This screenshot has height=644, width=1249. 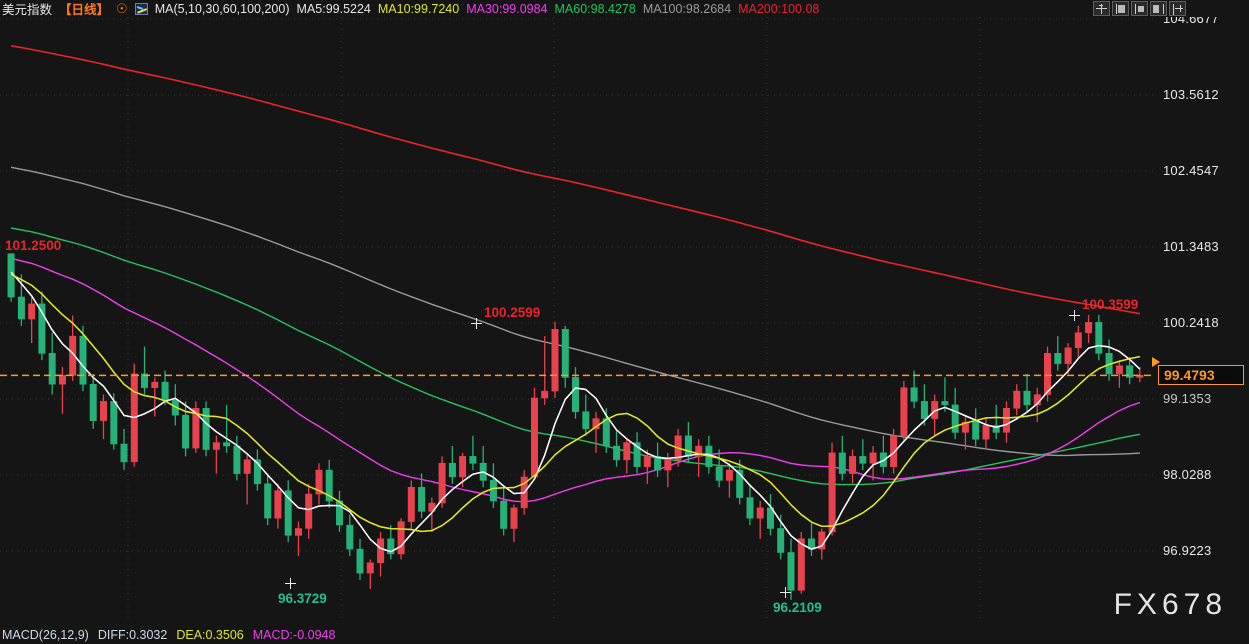 I want to click on axis-tick-label: 99.1353, so click(x=1187, y=398).